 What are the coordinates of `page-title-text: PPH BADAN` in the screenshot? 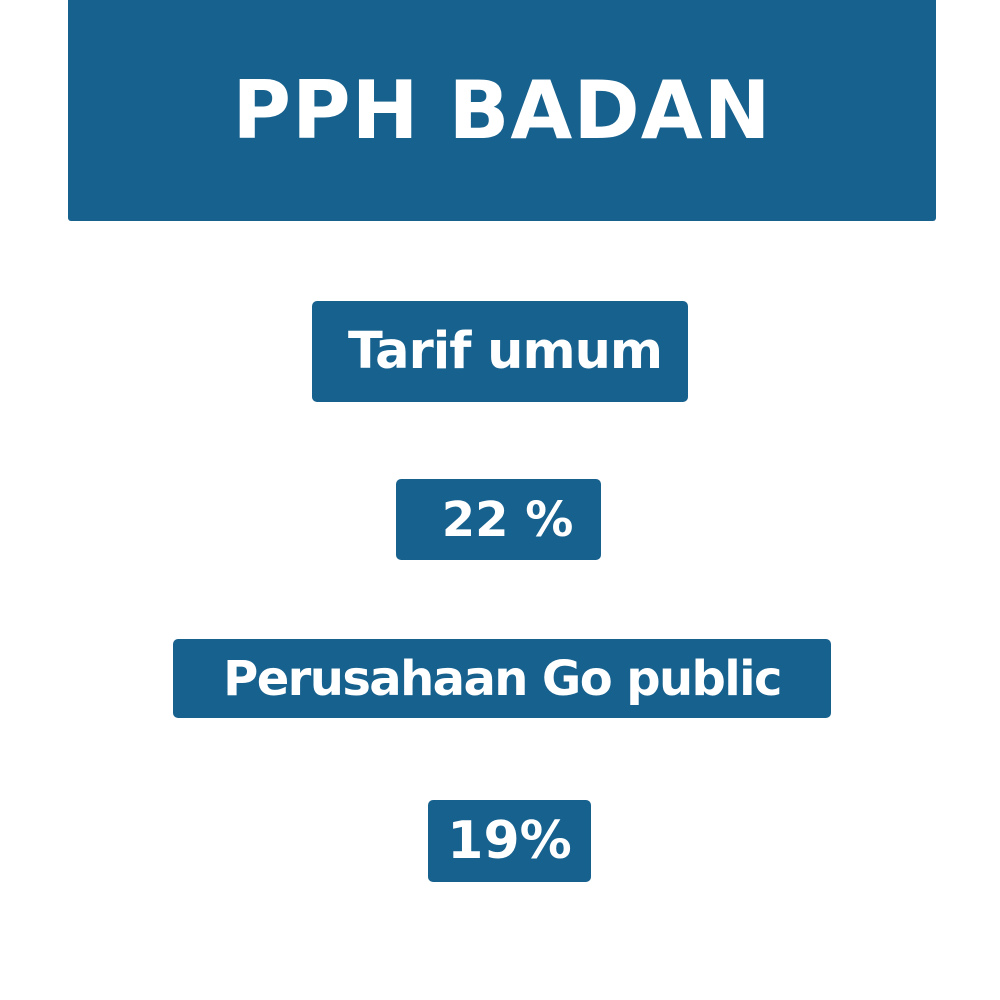 It's located at (502, 110).